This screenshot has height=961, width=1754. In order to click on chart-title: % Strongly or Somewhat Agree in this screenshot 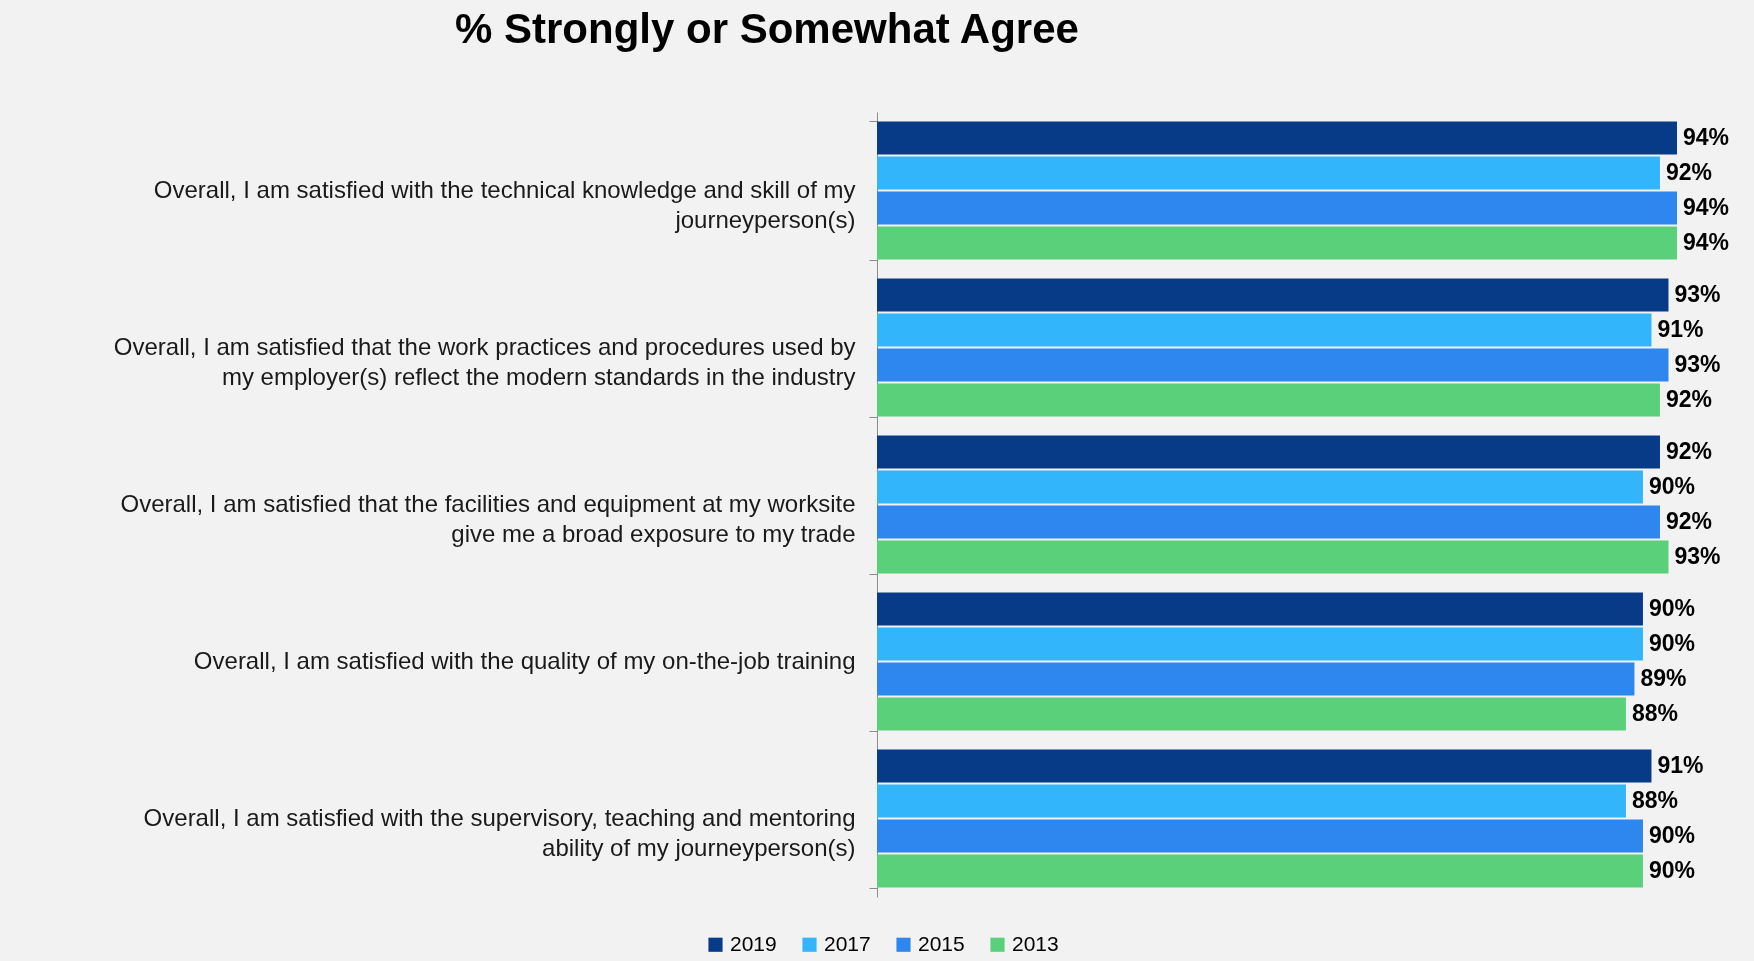, I will do `click(767, 28)`.